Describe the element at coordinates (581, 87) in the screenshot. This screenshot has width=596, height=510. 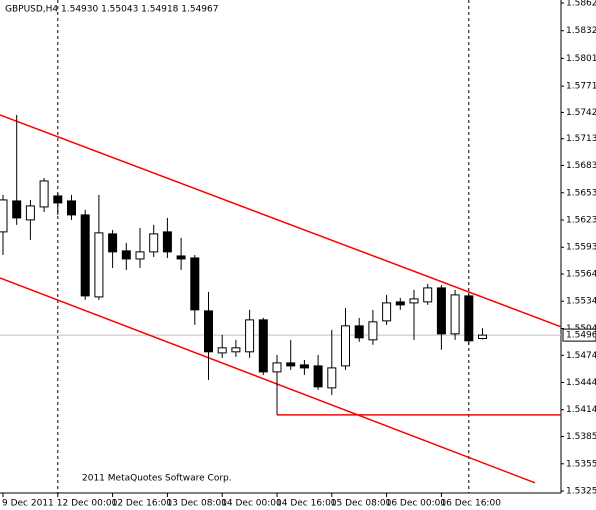
I see `y-tick-label: 1.57710` at that location.